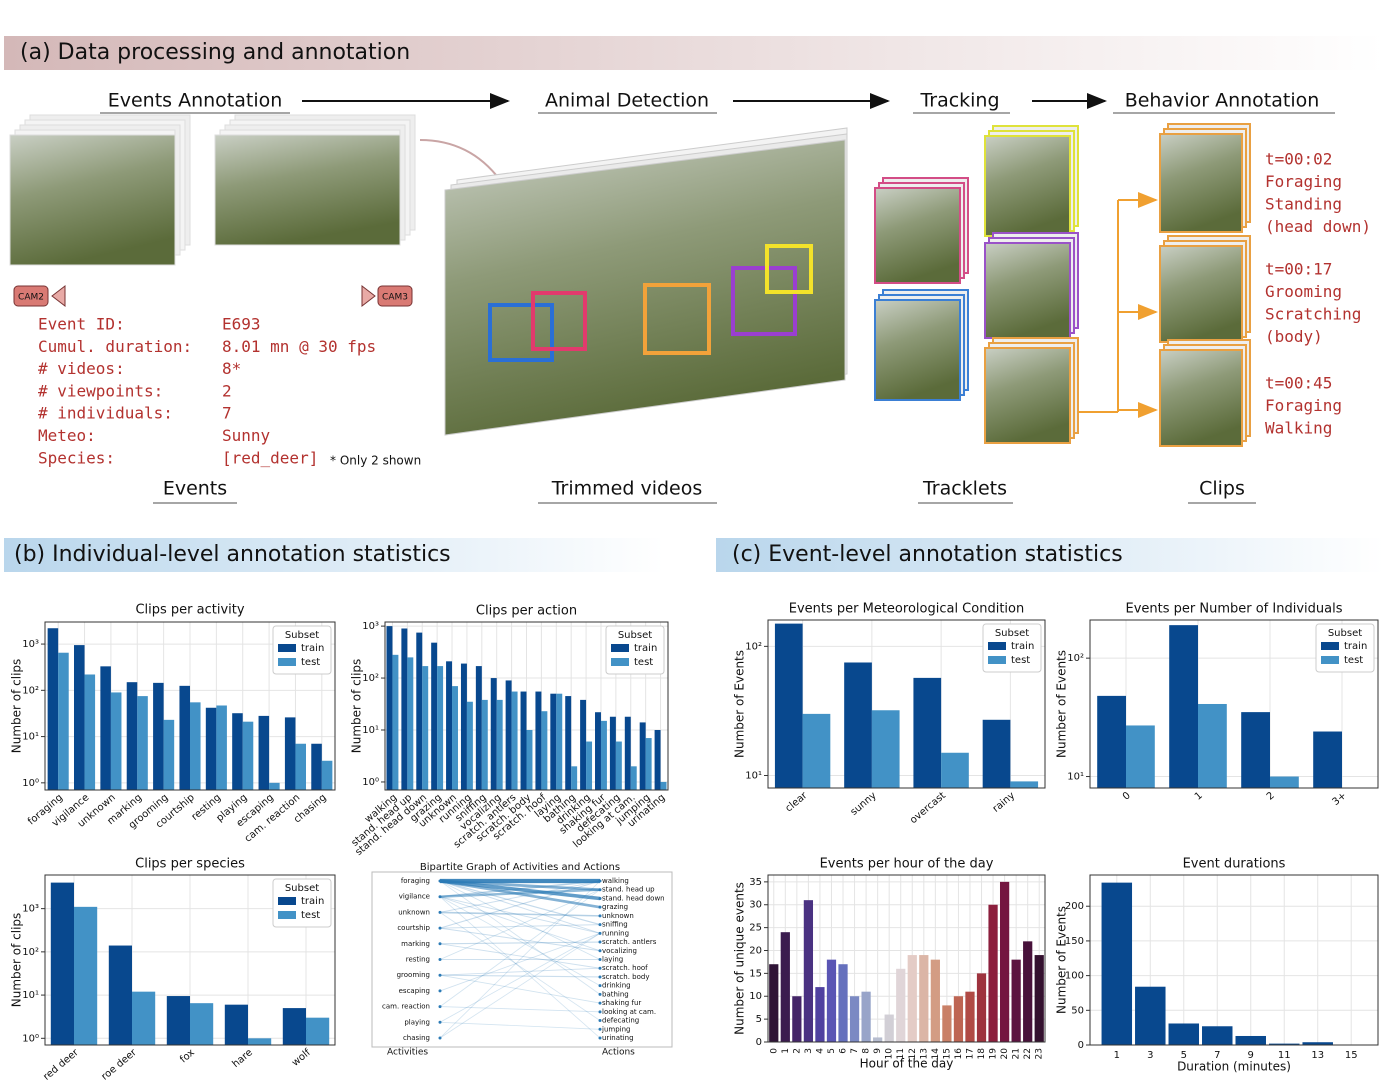  I want to click on node-label: playing, so click(417, 1022).